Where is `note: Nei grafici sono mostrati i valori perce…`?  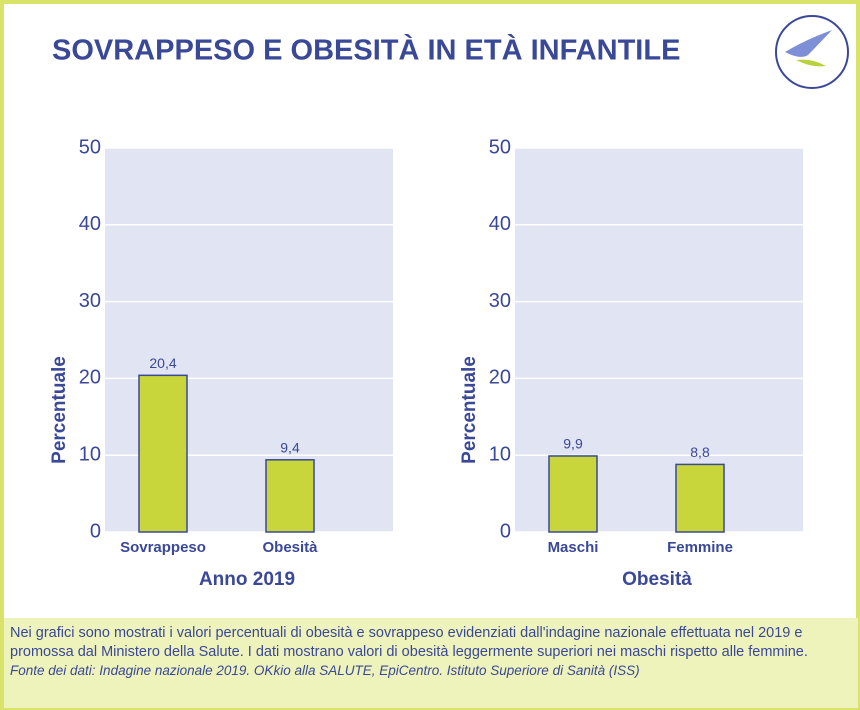
note: Nei grafici sono mostrati i valori perce… is located at coordinates (409, 642).